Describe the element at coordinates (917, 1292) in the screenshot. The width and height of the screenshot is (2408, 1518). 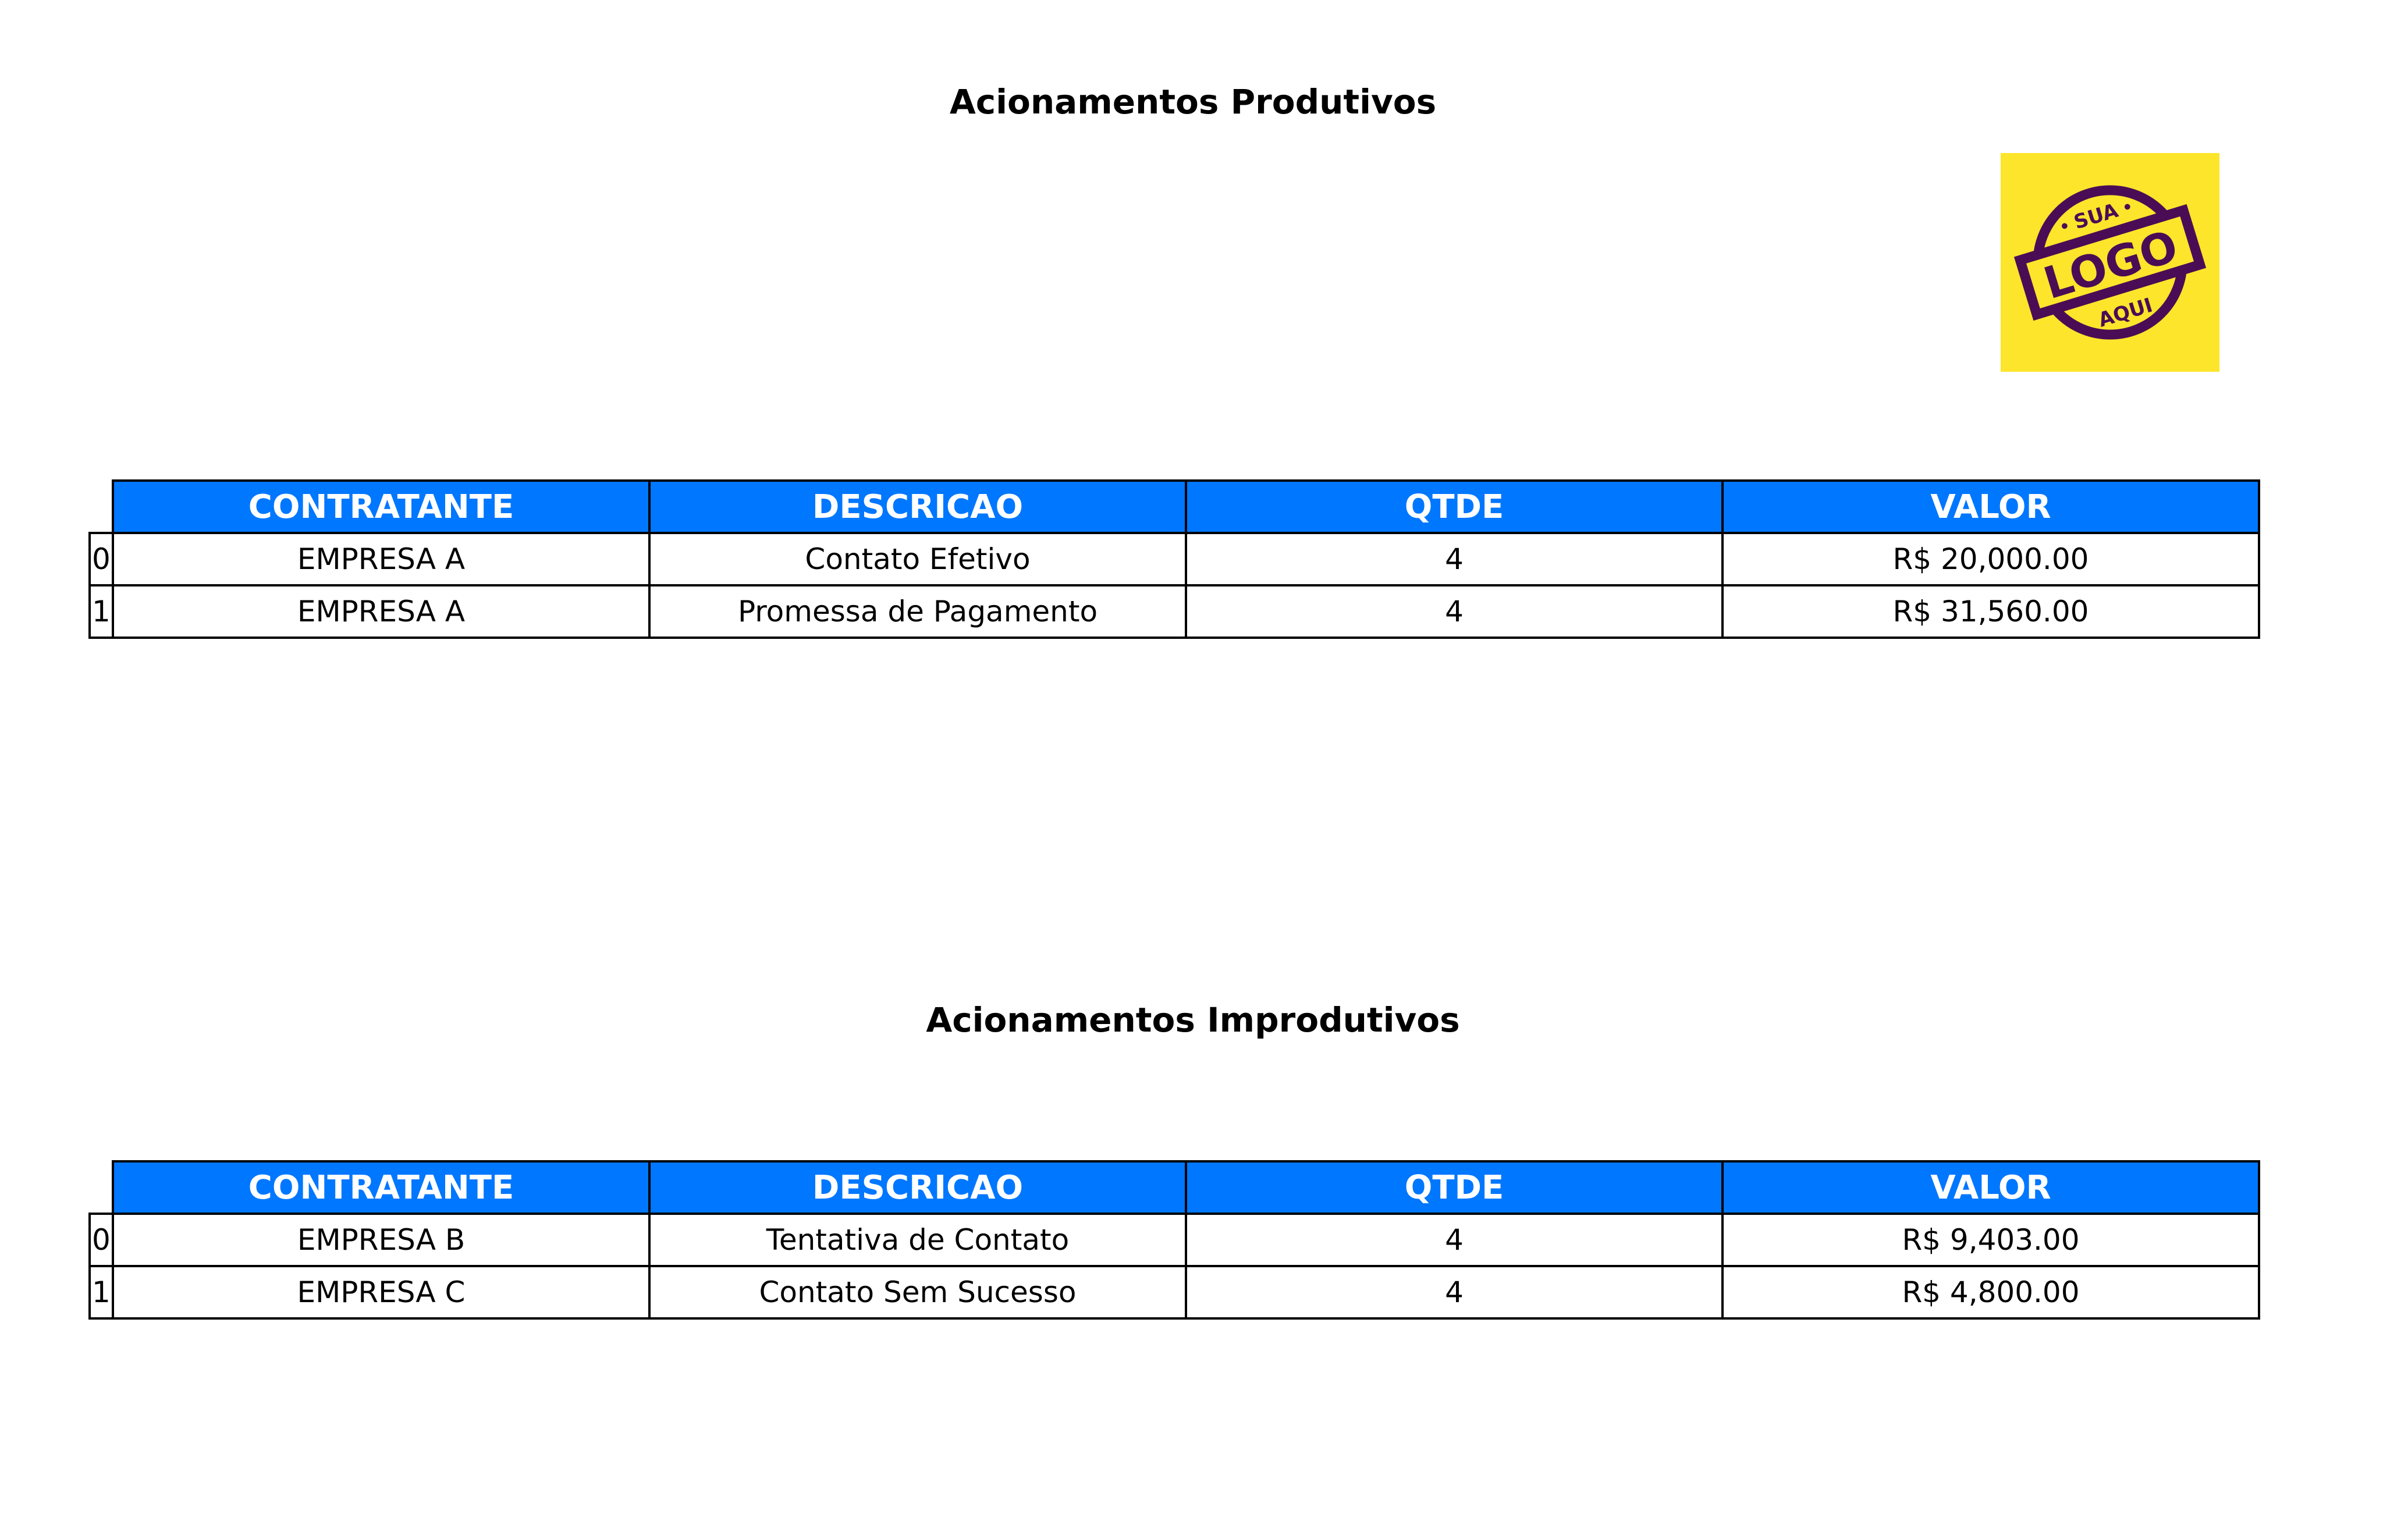
I see `cell-descricao: Contato Sem Sucesso` at that location.